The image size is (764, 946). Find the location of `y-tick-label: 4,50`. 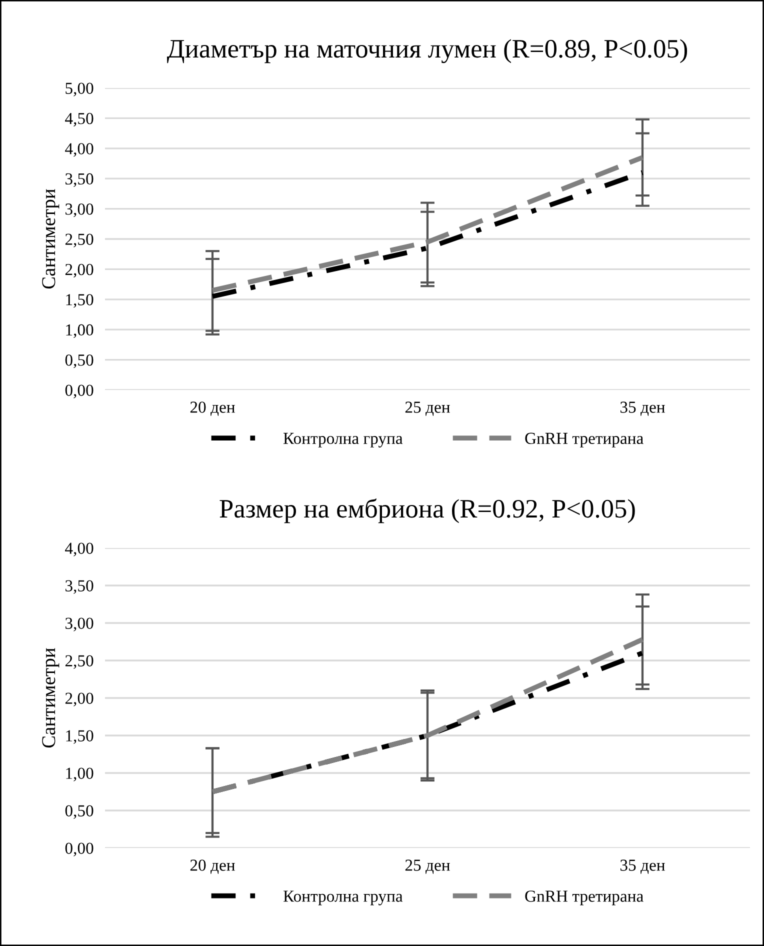

y-tick-label: 4,50 is located at coordinates (79, 119).